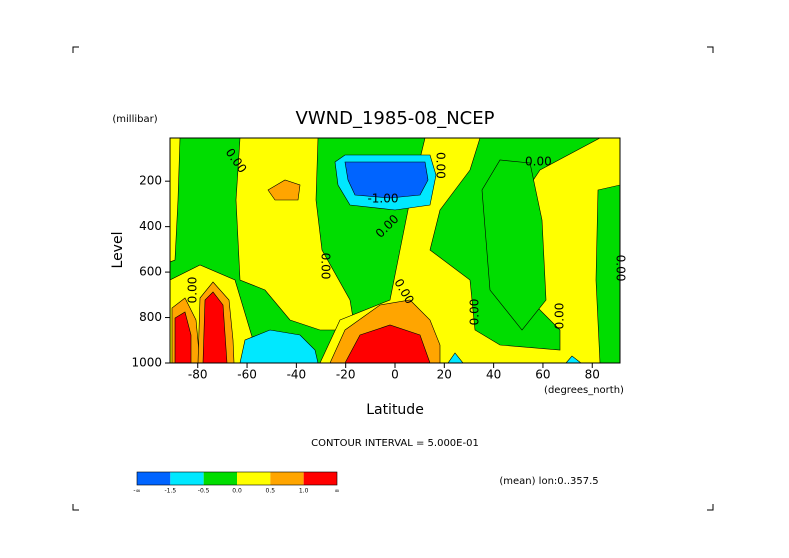  What do you see at coordinates (150, 226) in the screenshot?
I see `y-tick-label: 400` at bounding box center [150, 226].